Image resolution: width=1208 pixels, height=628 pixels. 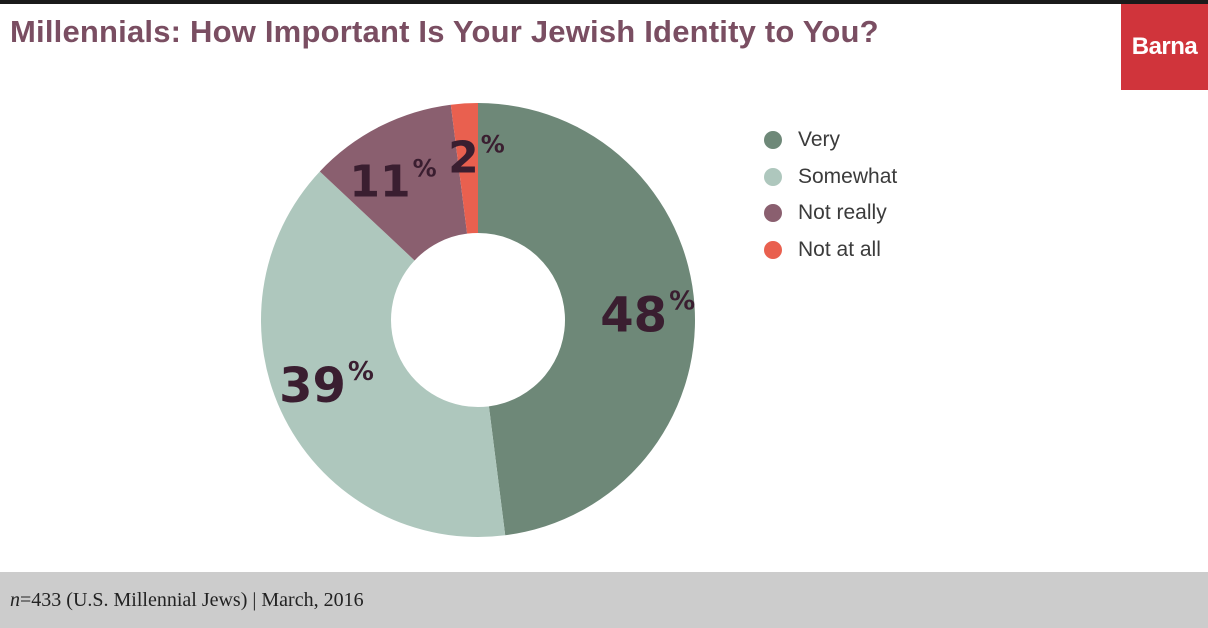 I want to click on legend-item-not-at-all: Not at all, so click(x=830, y=250).